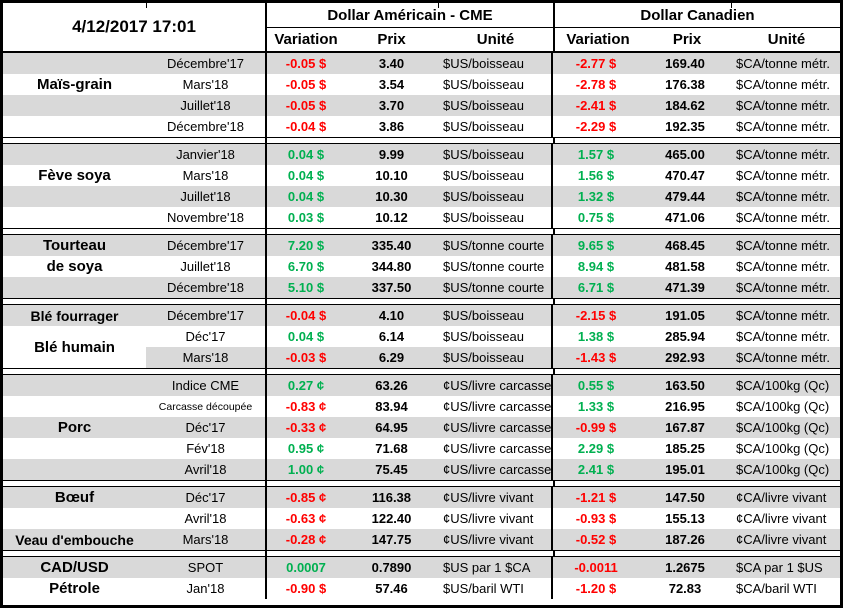 This screenshot has height=608, width=843. What do you see at coordinates (596, 287) in the screenshot?
I see `ca-variation: 6.71 $` at bounding box center [596, 287].